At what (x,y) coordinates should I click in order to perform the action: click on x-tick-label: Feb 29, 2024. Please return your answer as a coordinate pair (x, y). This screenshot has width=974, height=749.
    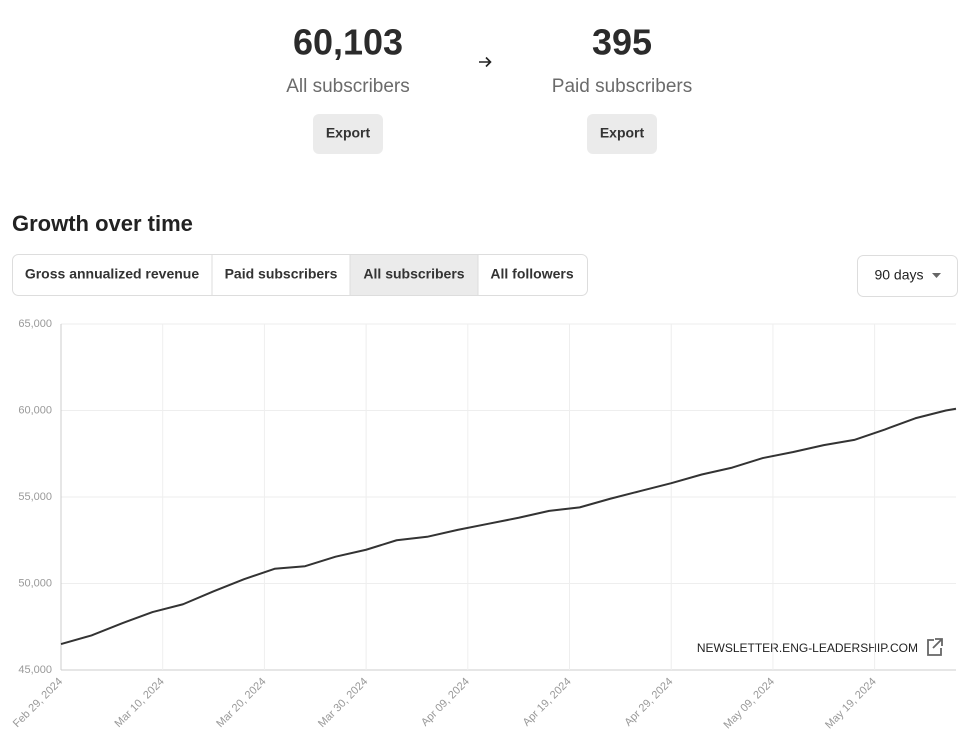
    Looking at the image, I should click on (38, 703).